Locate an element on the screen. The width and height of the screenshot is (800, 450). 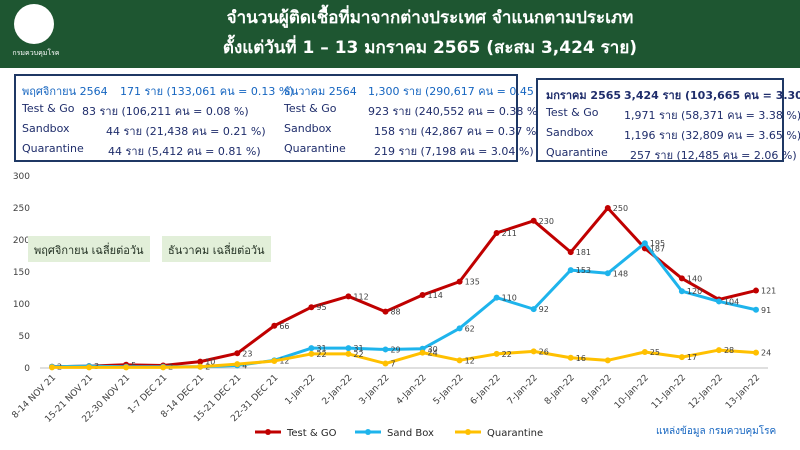
data-label: 26 is located at coordinates (544, 351).